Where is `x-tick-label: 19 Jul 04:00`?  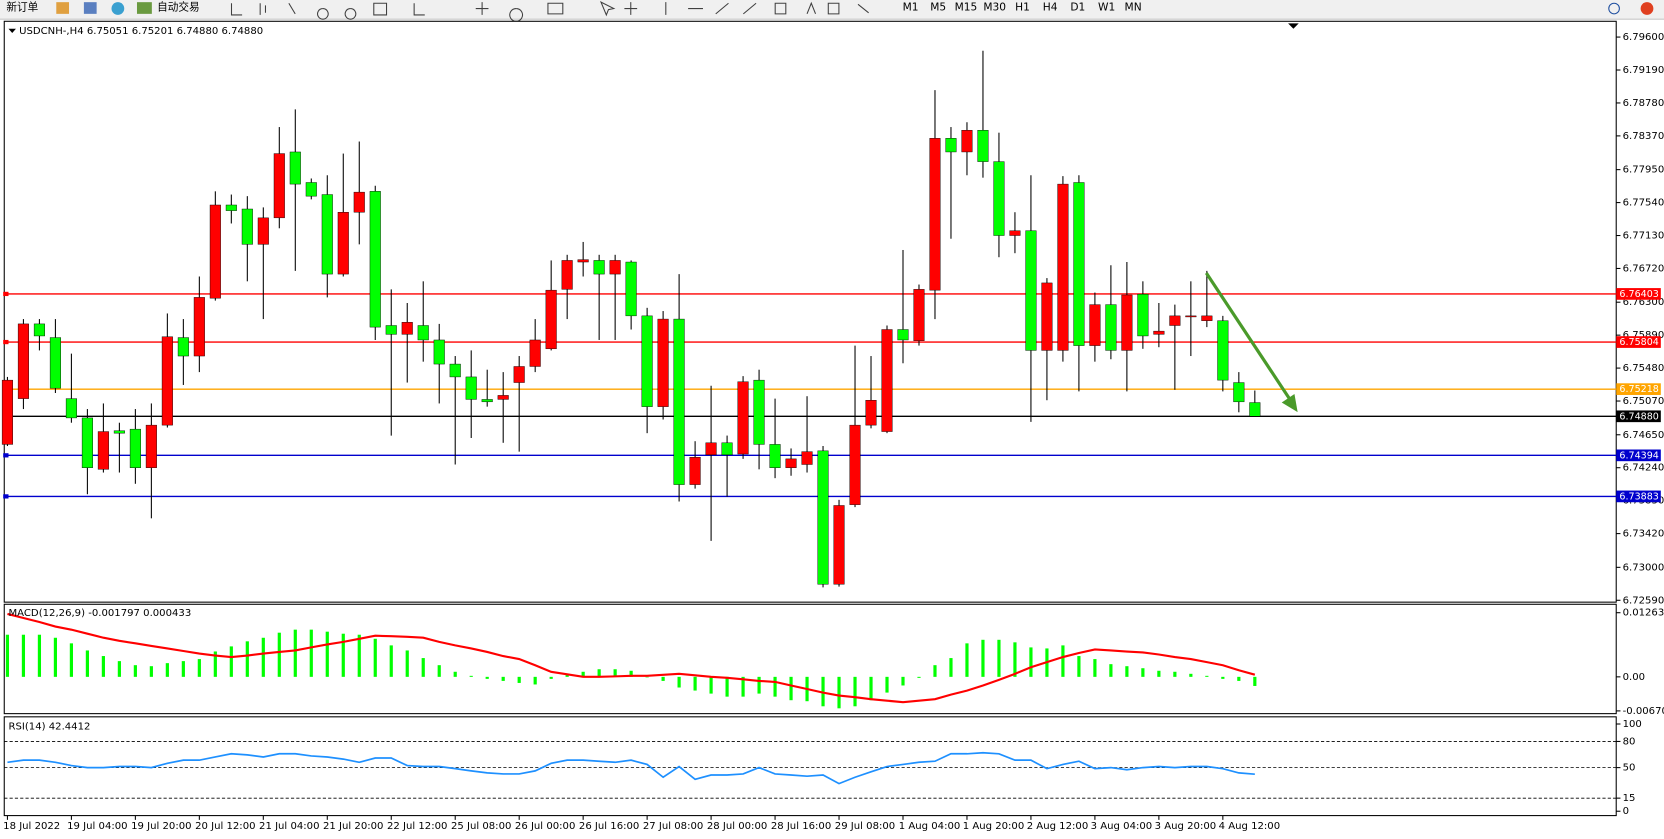
x-tick-label: 19 Jul 04:00 is located at coordinates (97, 826).